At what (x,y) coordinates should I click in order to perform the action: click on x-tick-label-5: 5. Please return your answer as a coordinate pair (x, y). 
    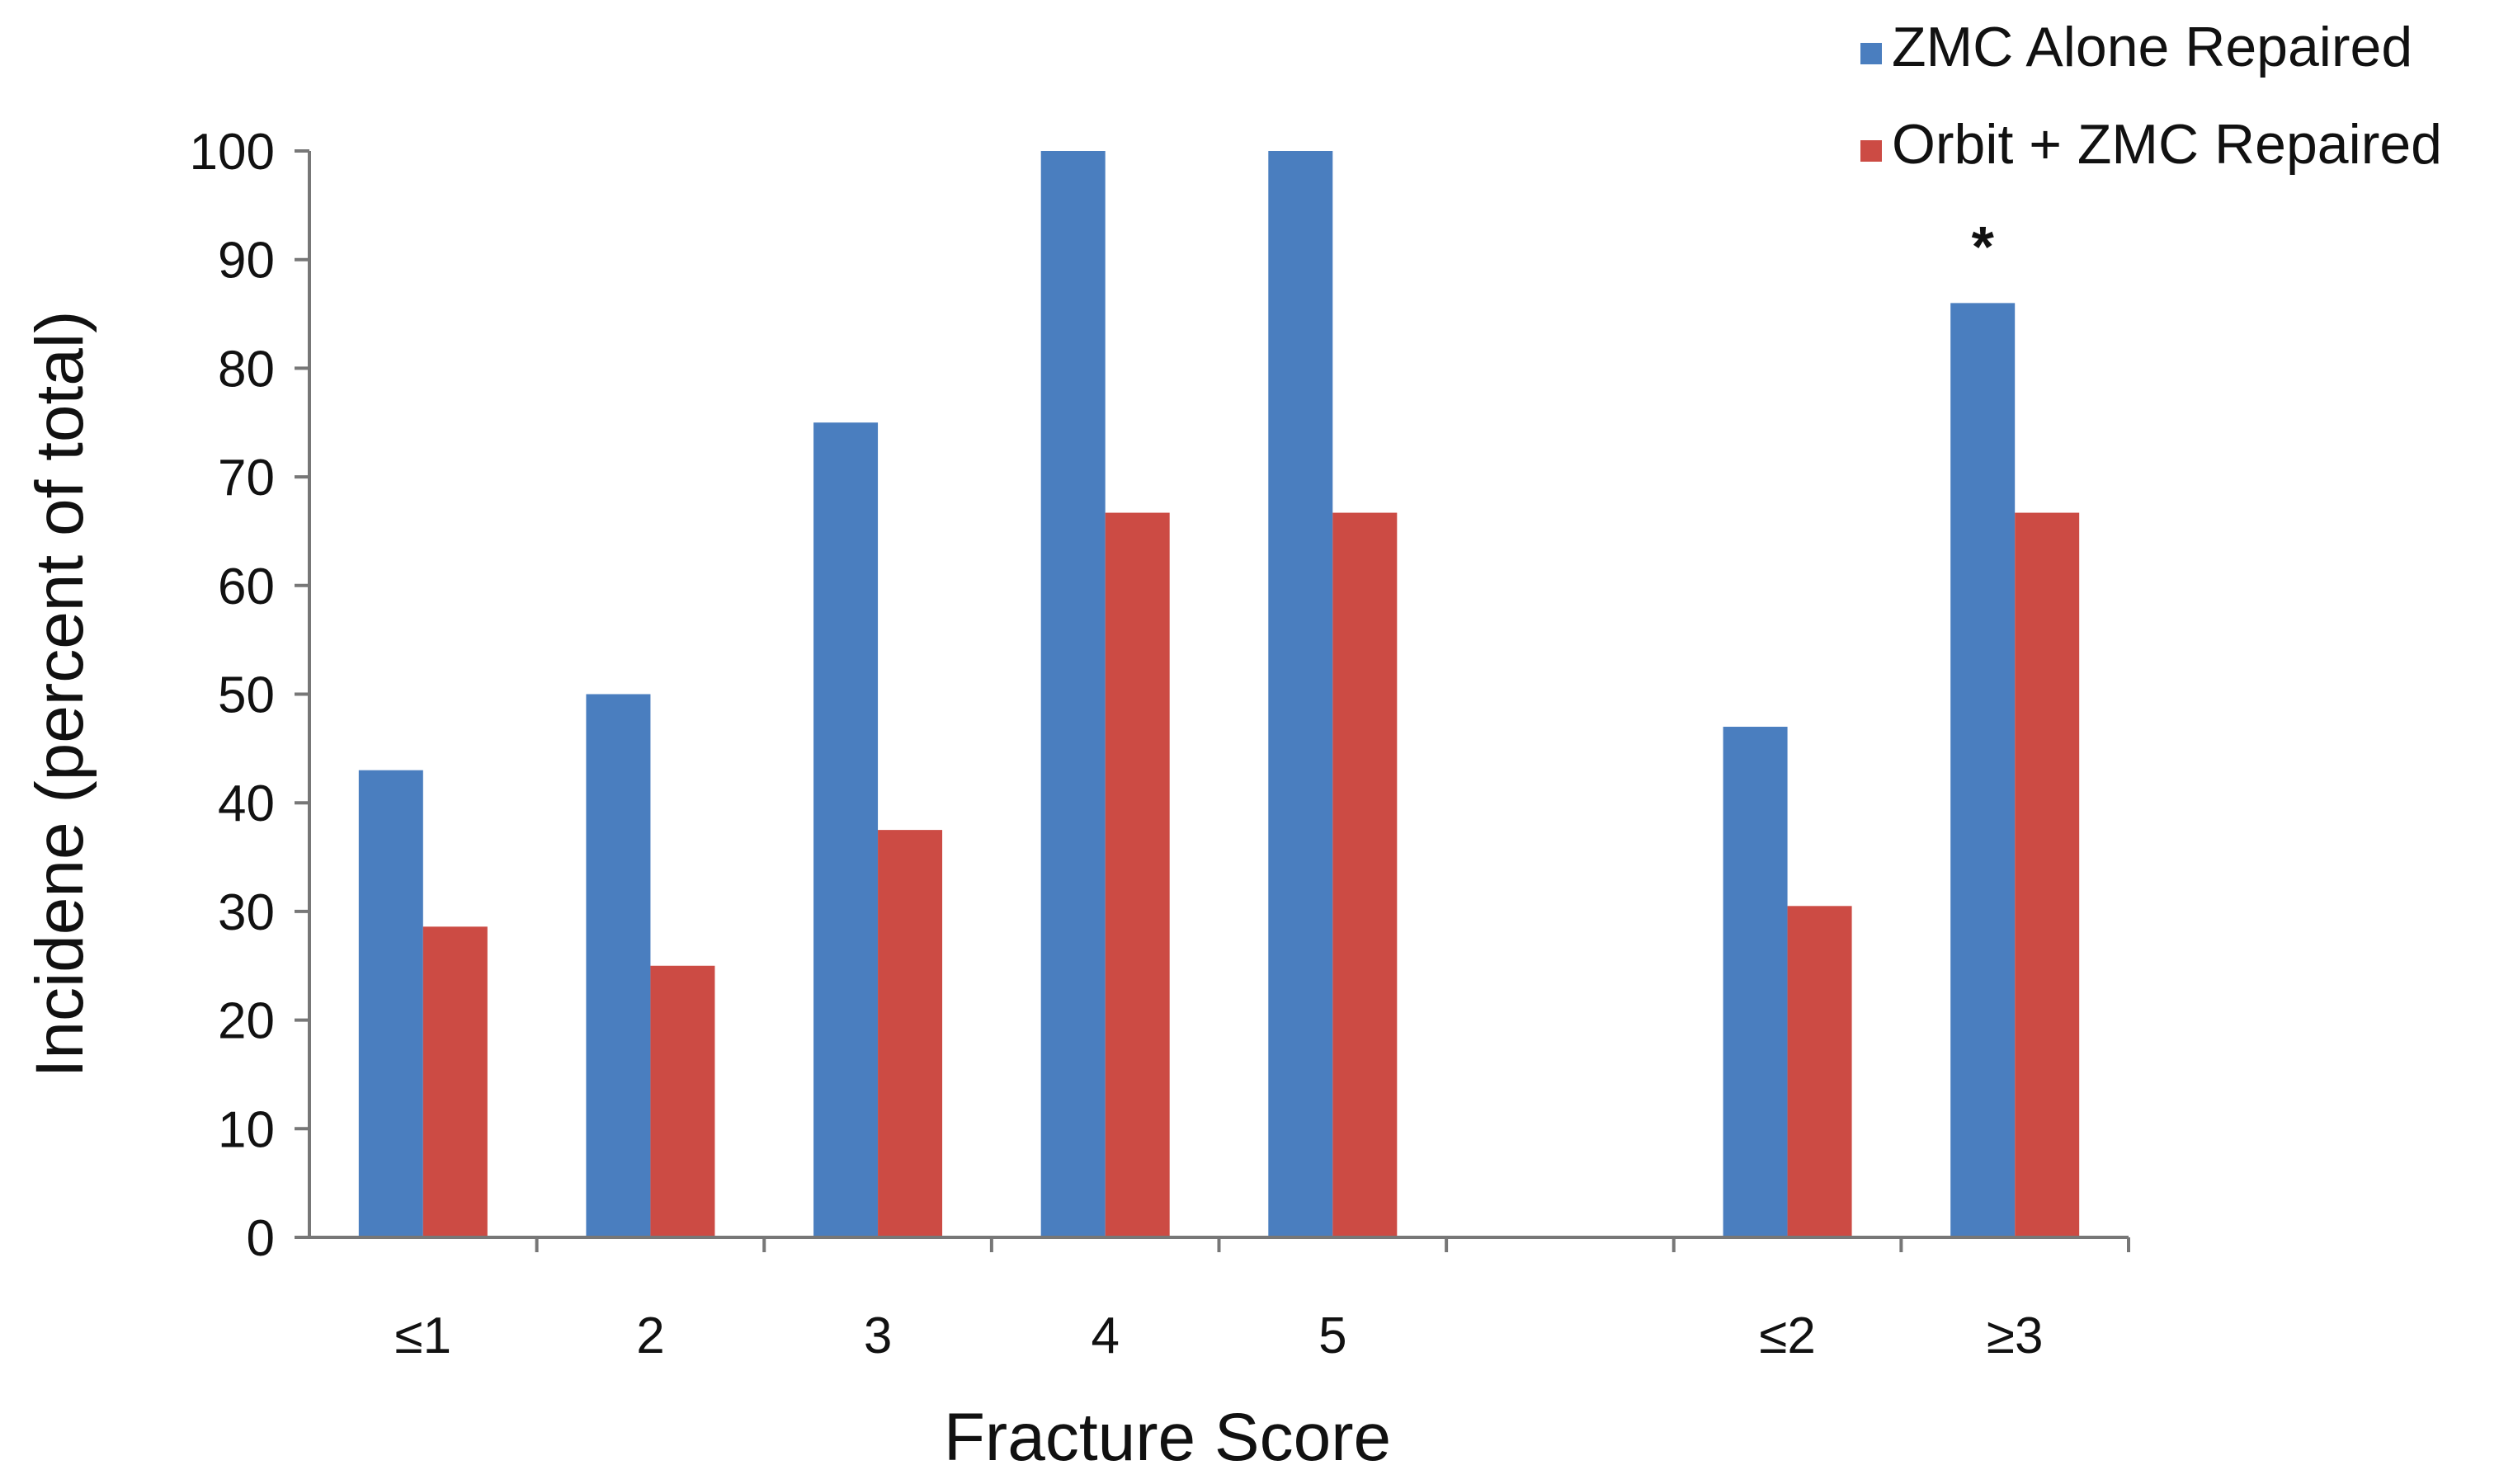
    Looking at the image, I should click on (1332, 1335).